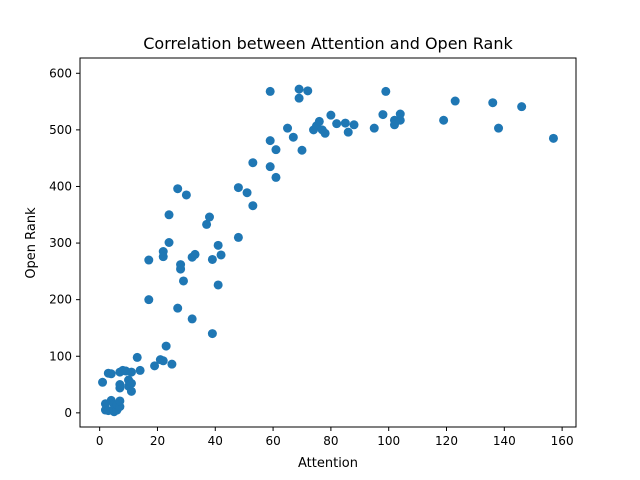 Image resolution: width=640 pixels, height=480 pixels. I want to click on y-tick-label: 200, so click(60, 300).